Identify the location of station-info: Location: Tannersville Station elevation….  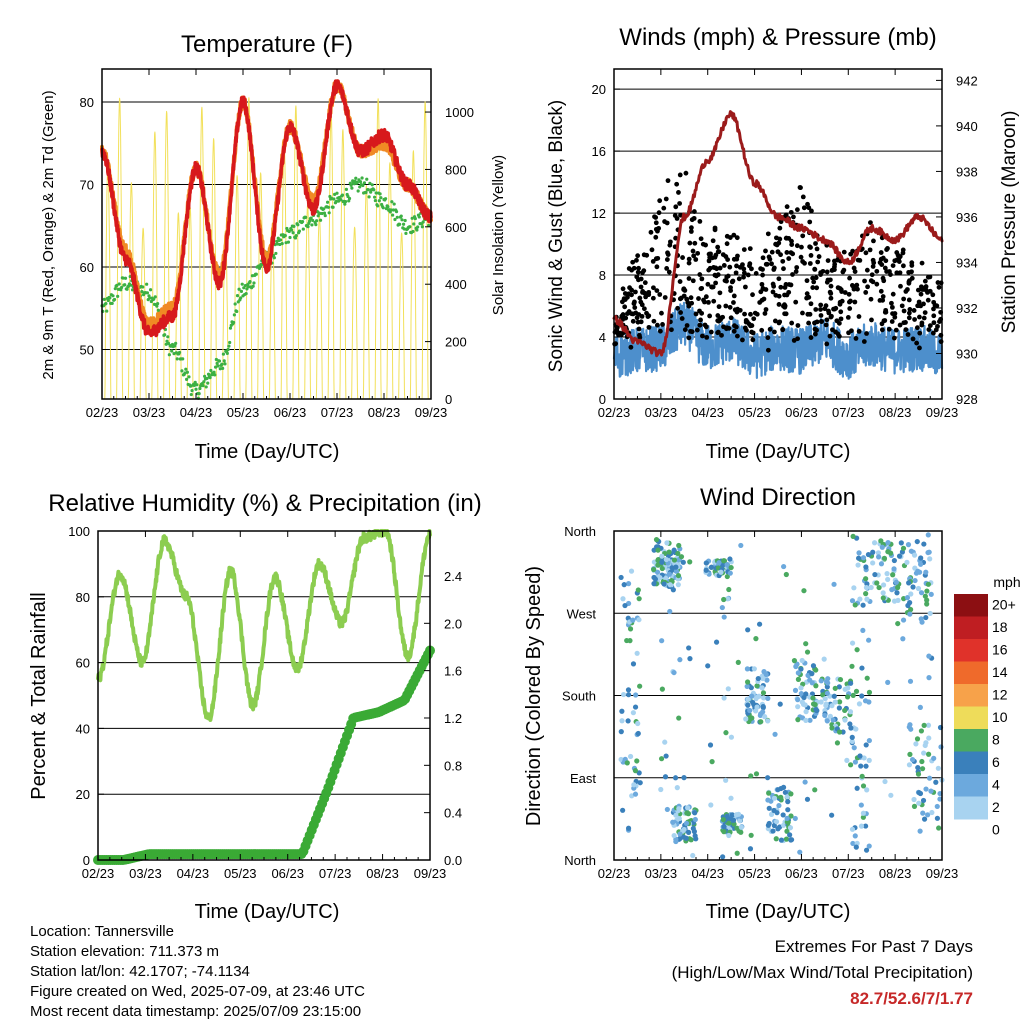
(197, 972).